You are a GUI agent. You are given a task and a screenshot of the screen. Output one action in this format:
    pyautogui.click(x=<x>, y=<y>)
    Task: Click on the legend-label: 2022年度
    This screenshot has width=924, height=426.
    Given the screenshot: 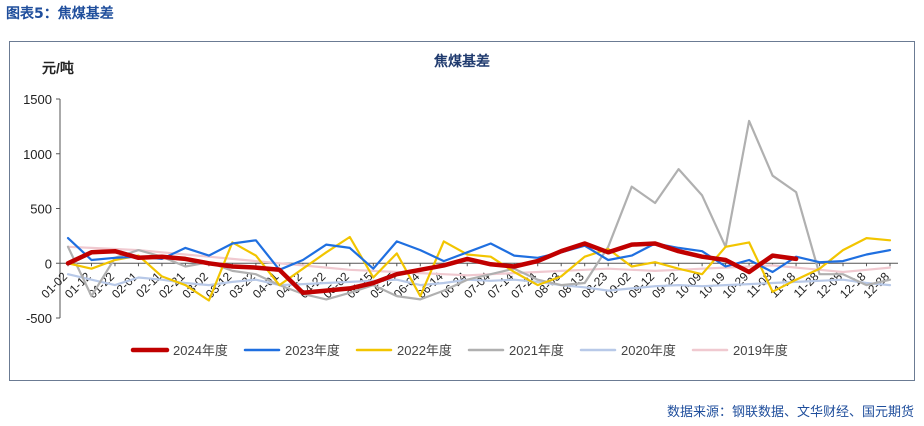 What is the action you would take?
    pyautogui.click(x=424, y=350)
    